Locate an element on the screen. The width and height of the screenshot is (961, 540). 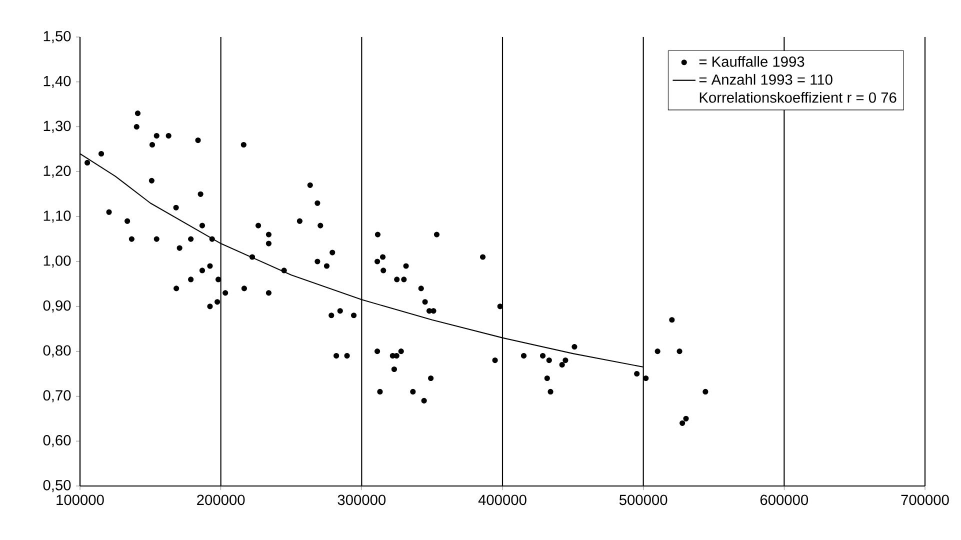
y-tick-label: 1,00 is located at coordinates (57, 261).